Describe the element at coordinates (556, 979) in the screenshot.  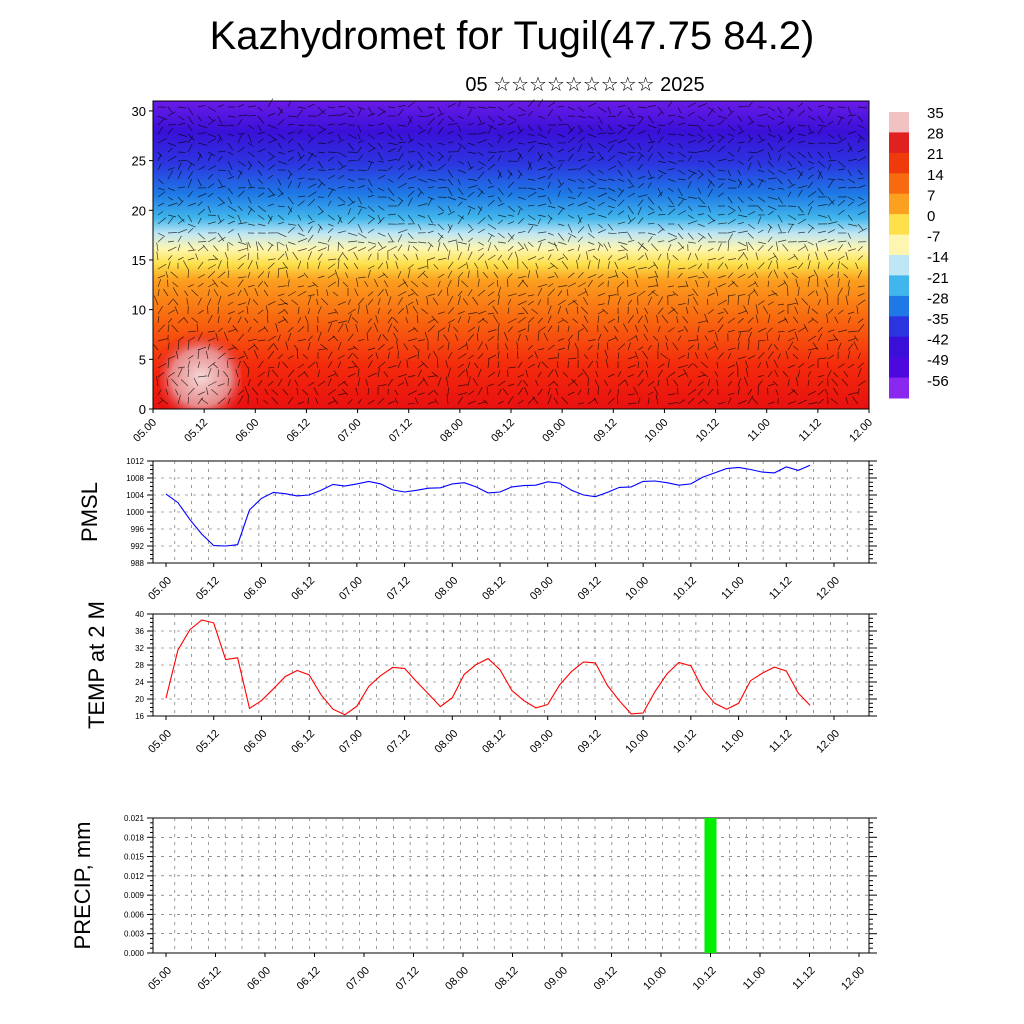
I see `x-tick-label: 09.00` at that location.